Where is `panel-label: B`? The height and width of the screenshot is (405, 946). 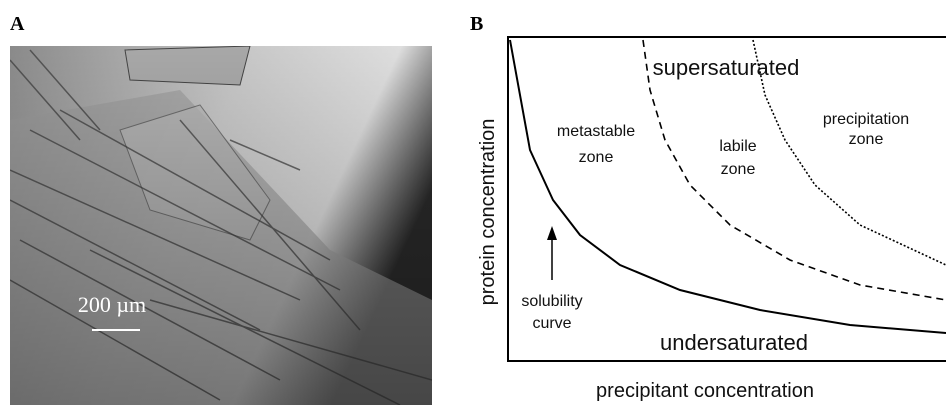
panel-label: B is located at coordinates (476, 24).